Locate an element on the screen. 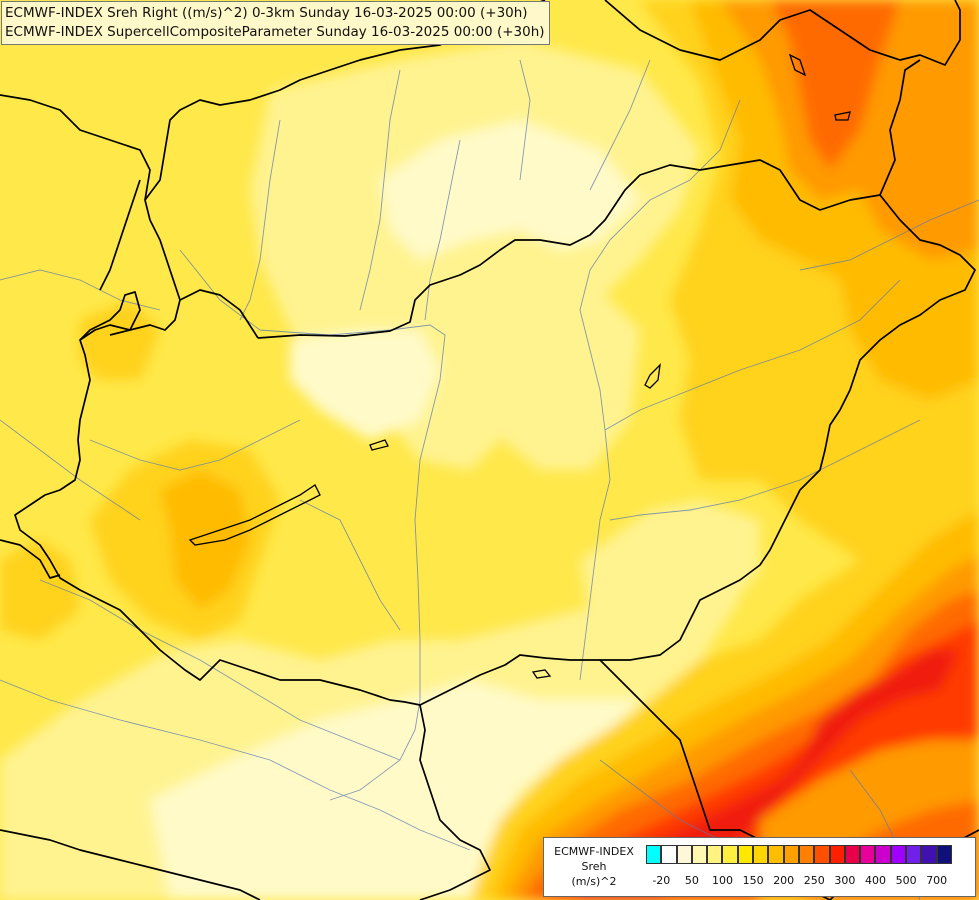 This screenshot has width=979, height=900. field-pale-south-core is located at coordinates (395, 790).